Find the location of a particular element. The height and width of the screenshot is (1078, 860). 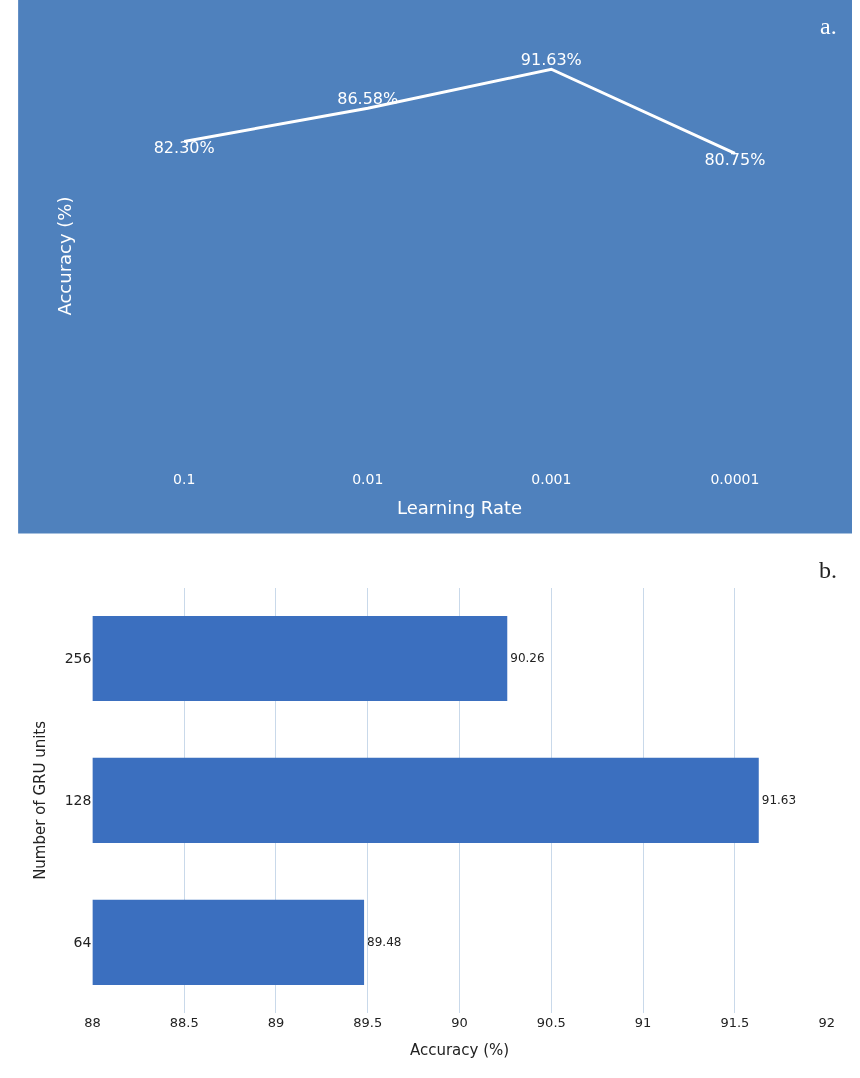

x-tick-label: 90 is located at coordinates (459, 1023).